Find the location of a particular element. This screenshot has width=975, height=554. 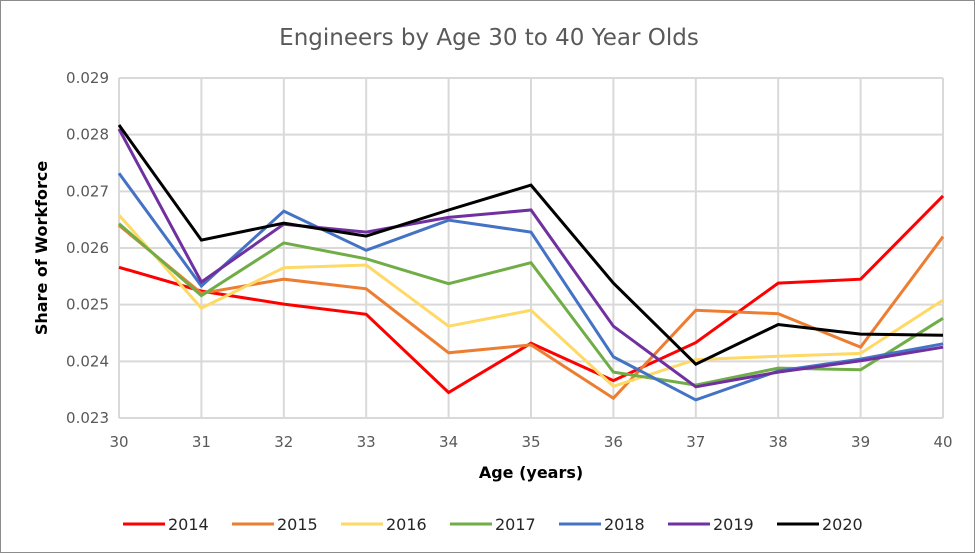

y-tick-label: 0.029 is located at coordinates (87, 78).